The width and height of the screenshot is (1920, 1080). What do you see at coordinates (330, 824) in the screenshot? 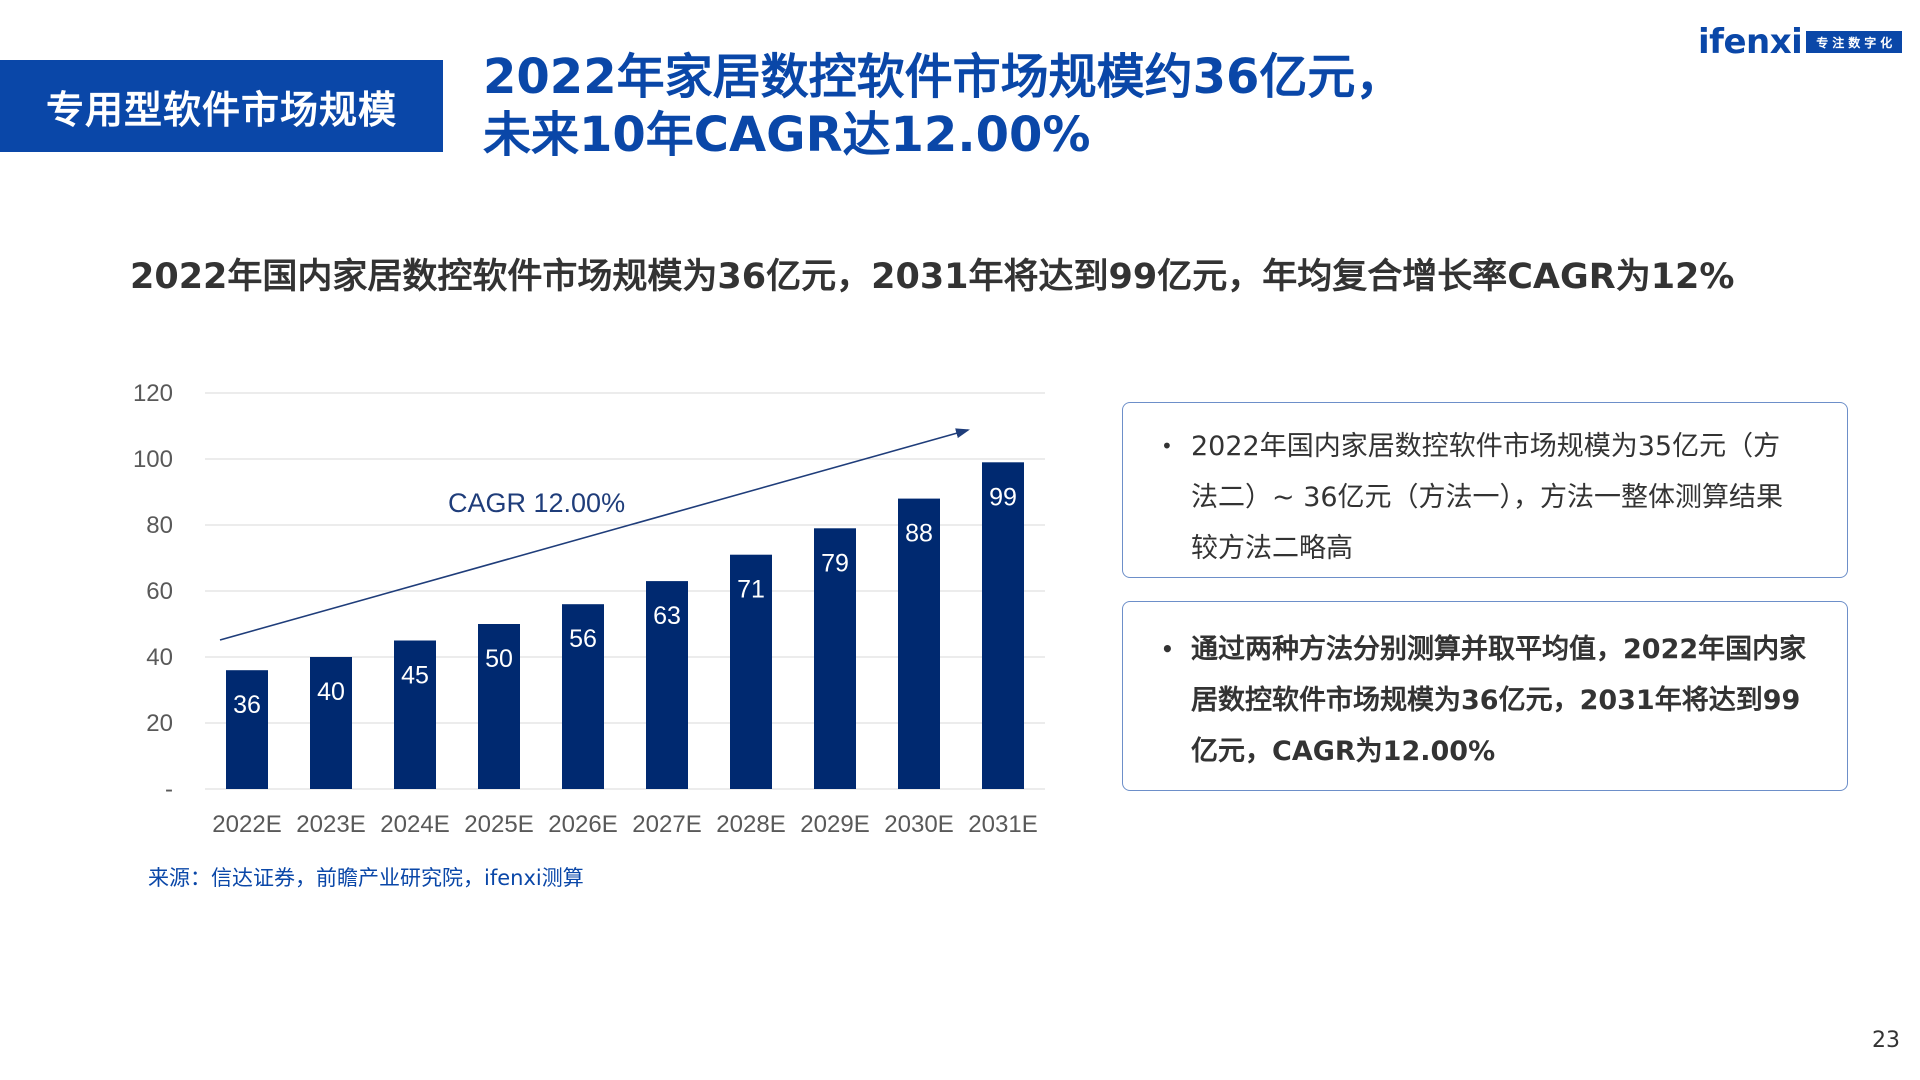
I see `x-tick-label: 2023E` at bounding box center [330, 824].